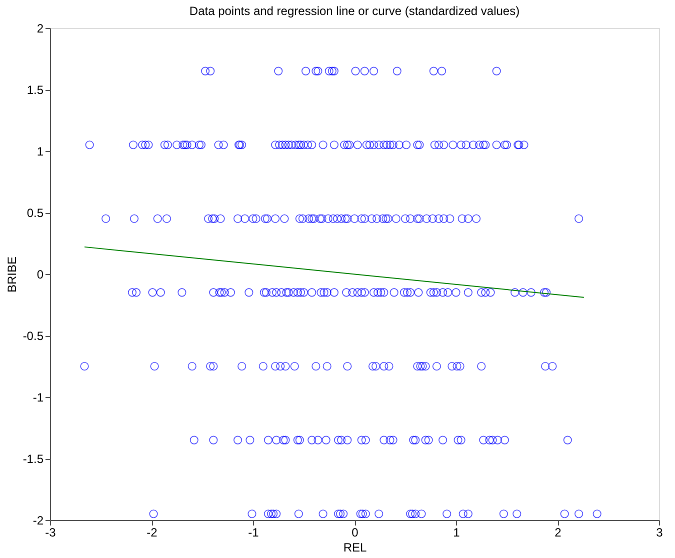 The height and width of the screenshot is (558, 675). I want to click on x-tick-label: -2, so click(152, 533).